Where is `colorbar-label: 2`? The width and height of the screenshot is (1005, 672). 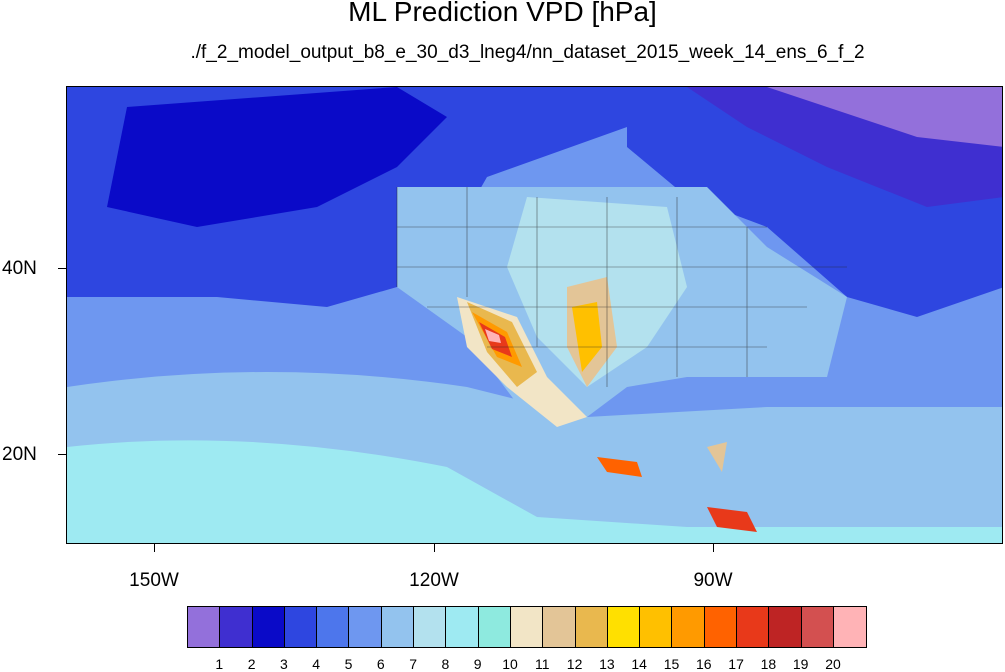
colorbar-label: 2 is located at coordinates (251, 664).